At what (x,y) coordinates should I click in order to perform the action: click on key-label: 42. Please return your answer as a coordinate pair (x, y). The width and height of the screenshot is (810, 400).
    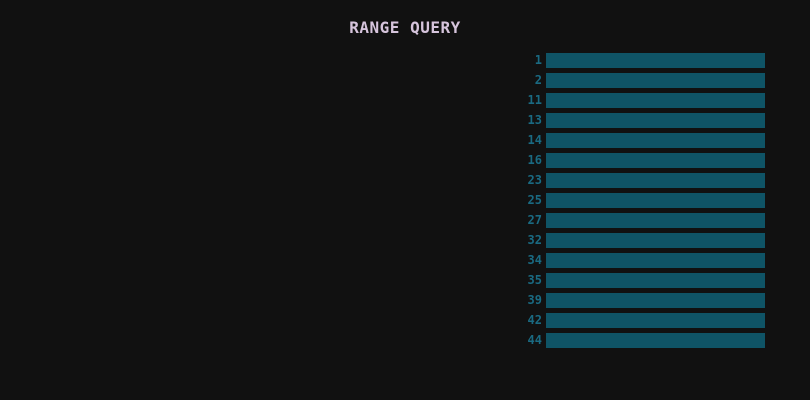
    Looking at the image, I should click on (534, 320).